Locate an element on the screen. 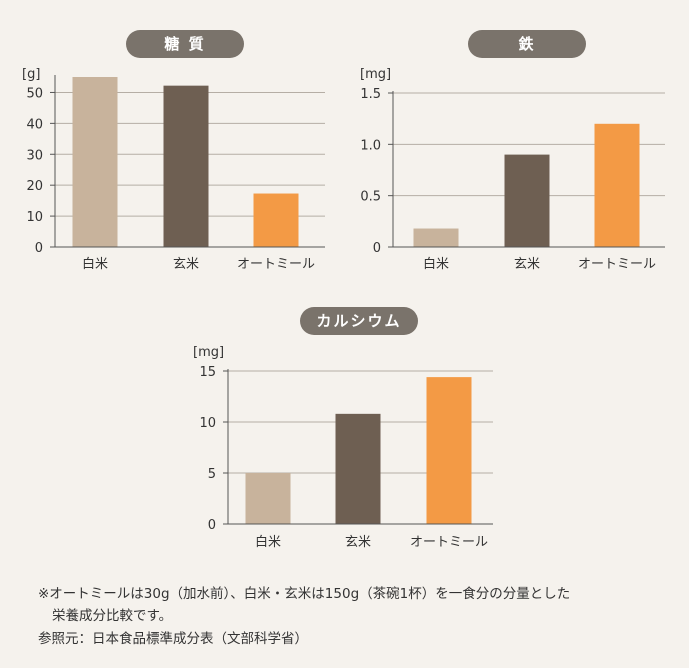  chart-carbohydrate-svg: [g] 0 10 20 30 40 50 白米 玄米 オートミール is located at coordinates (173, 169).